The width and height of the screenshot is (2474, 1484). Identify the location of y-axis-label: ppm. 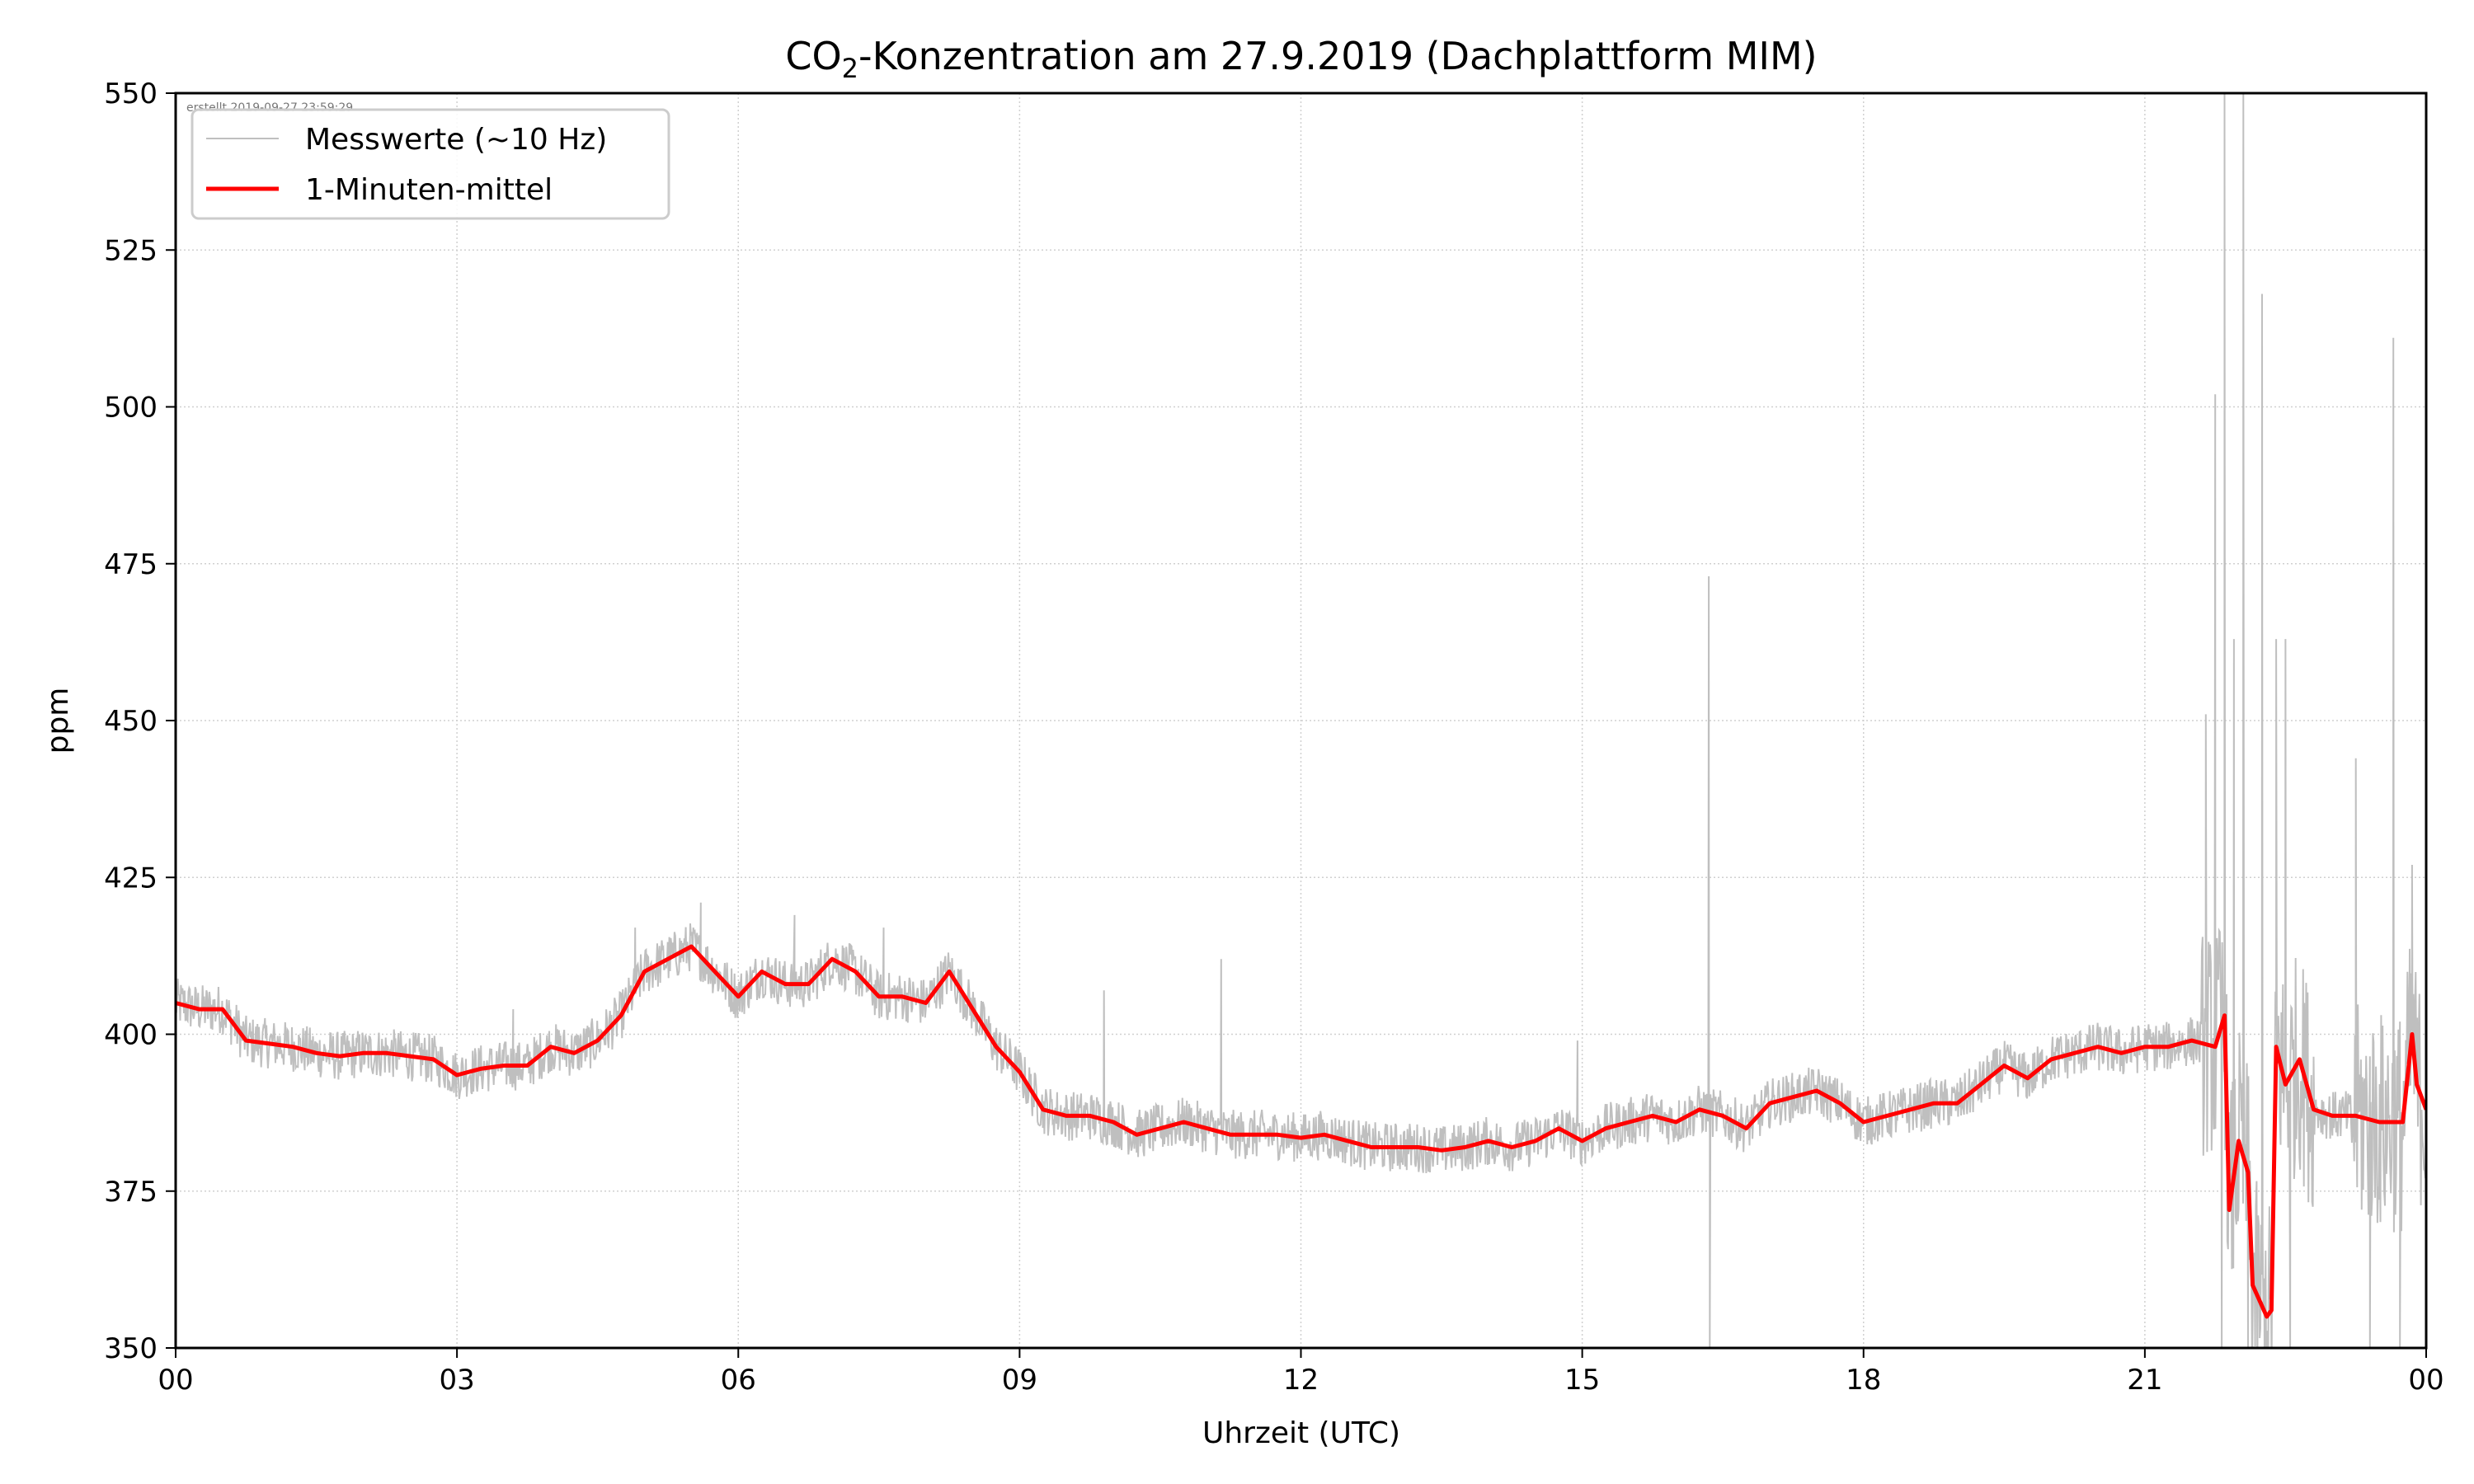
(58, 721).